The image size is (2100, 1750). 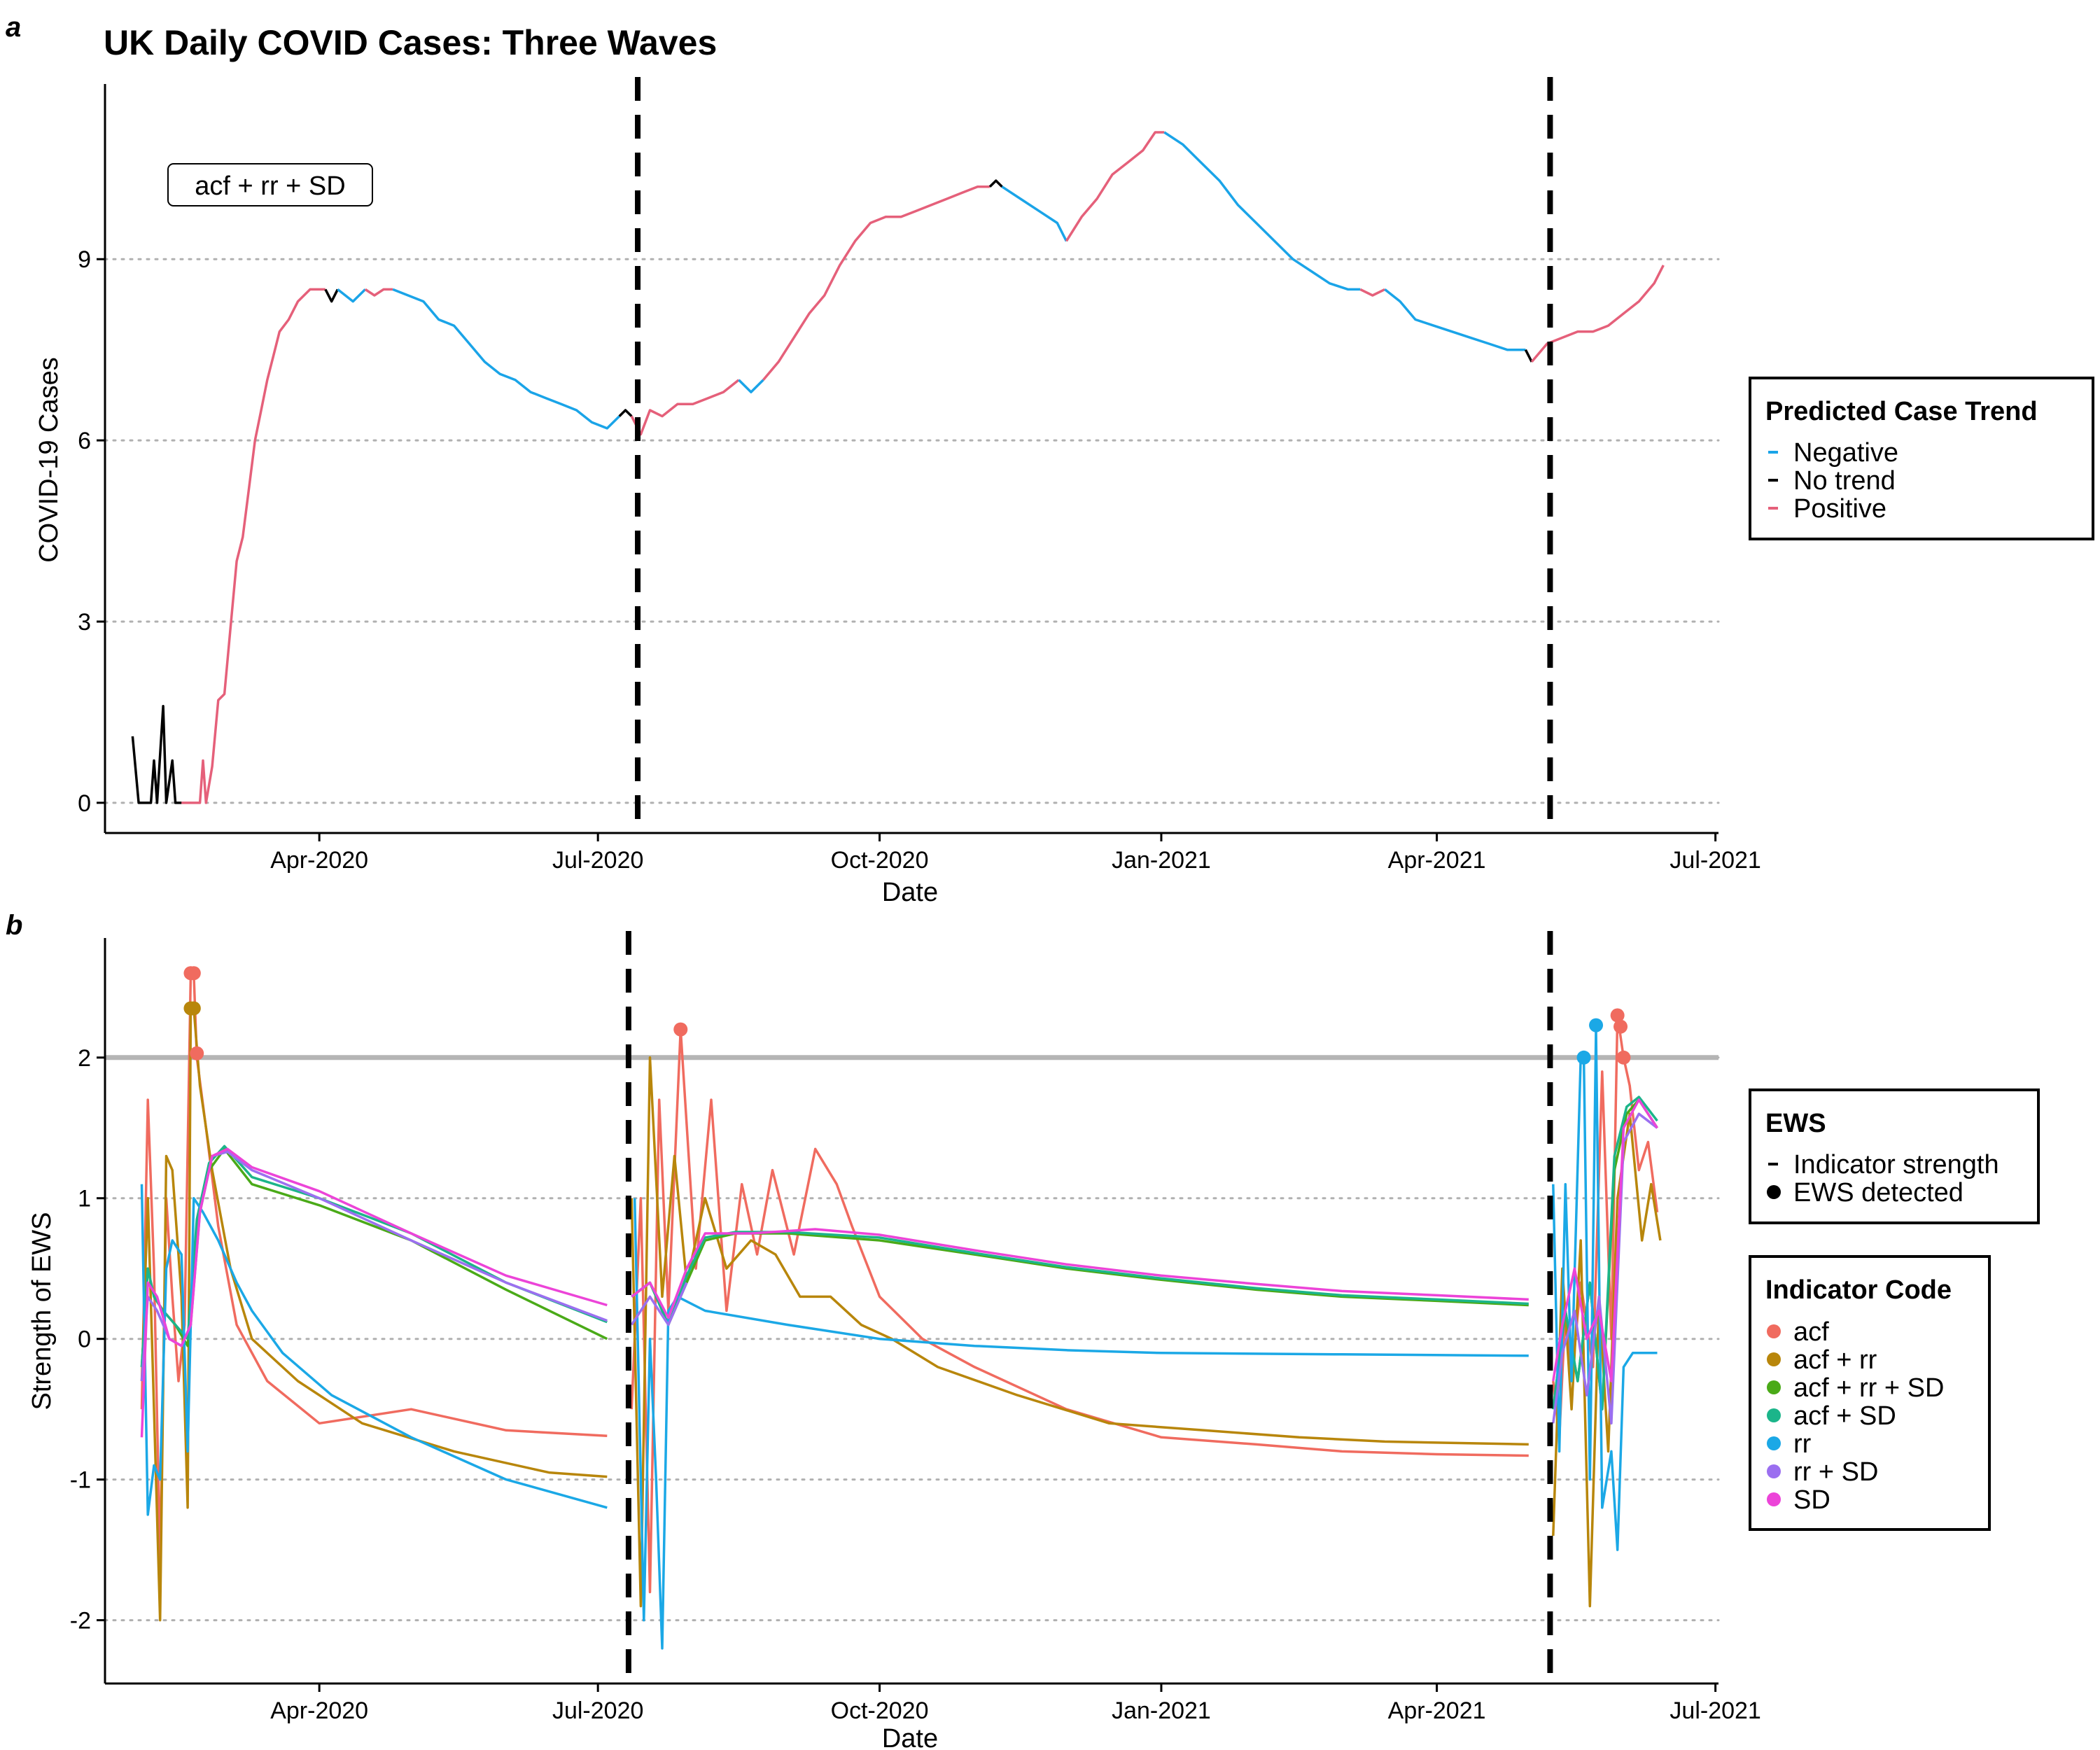 I want to click on legend-item-label: acf + rr + SD, so click(x=1868, y=1388).